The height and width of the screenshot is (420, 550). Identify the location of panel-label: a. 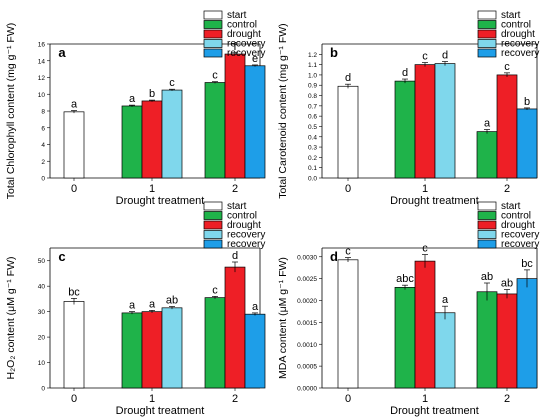
(62, 52).